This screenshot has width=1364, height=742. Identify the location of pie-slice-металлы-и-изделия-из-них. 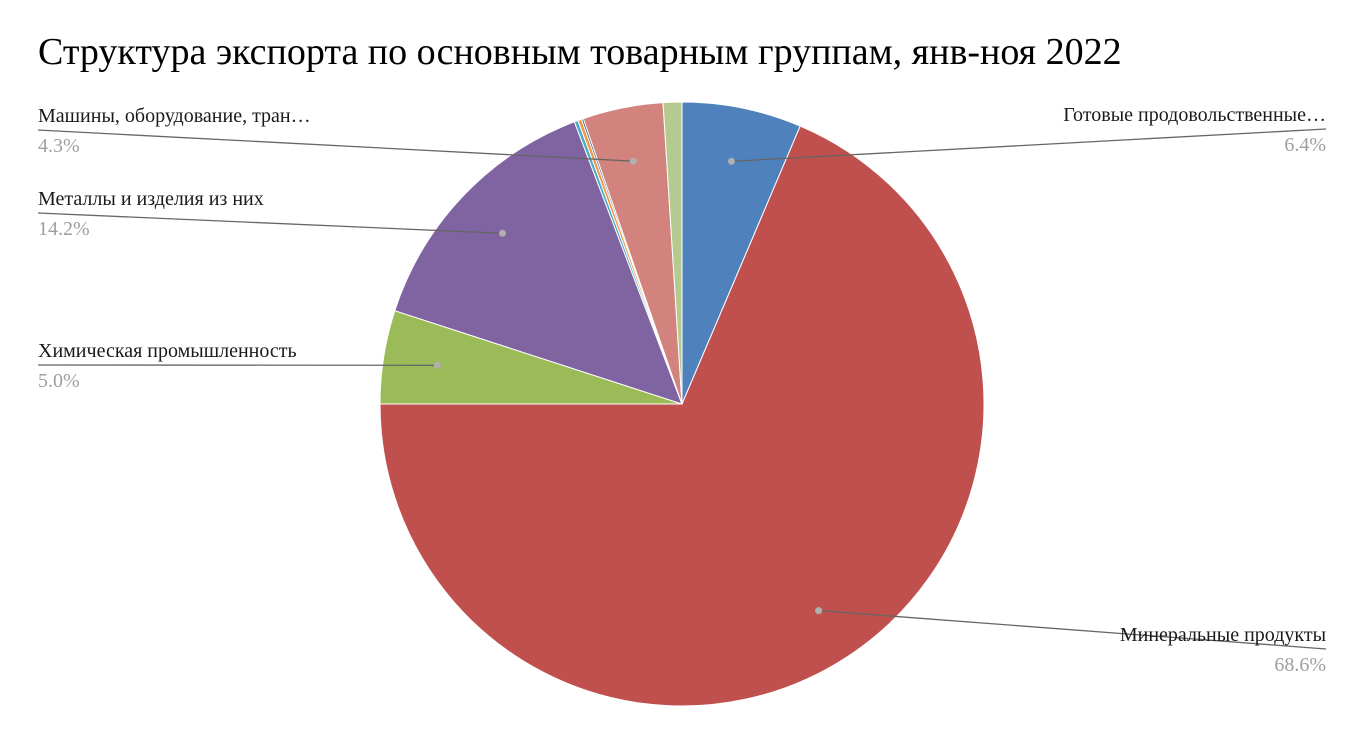
(538, 263).